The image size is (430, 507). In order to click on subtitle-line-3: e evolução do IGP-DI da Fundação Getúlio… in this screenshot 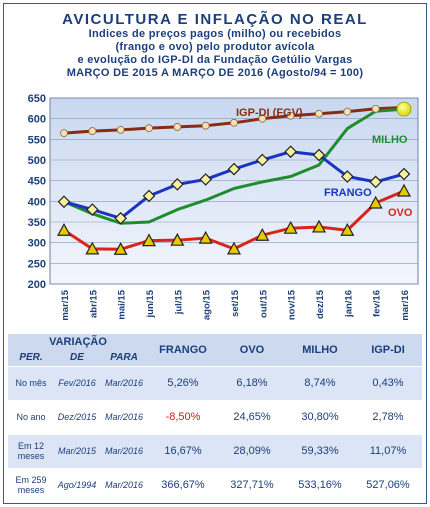, I will do `click(215, 60)`.